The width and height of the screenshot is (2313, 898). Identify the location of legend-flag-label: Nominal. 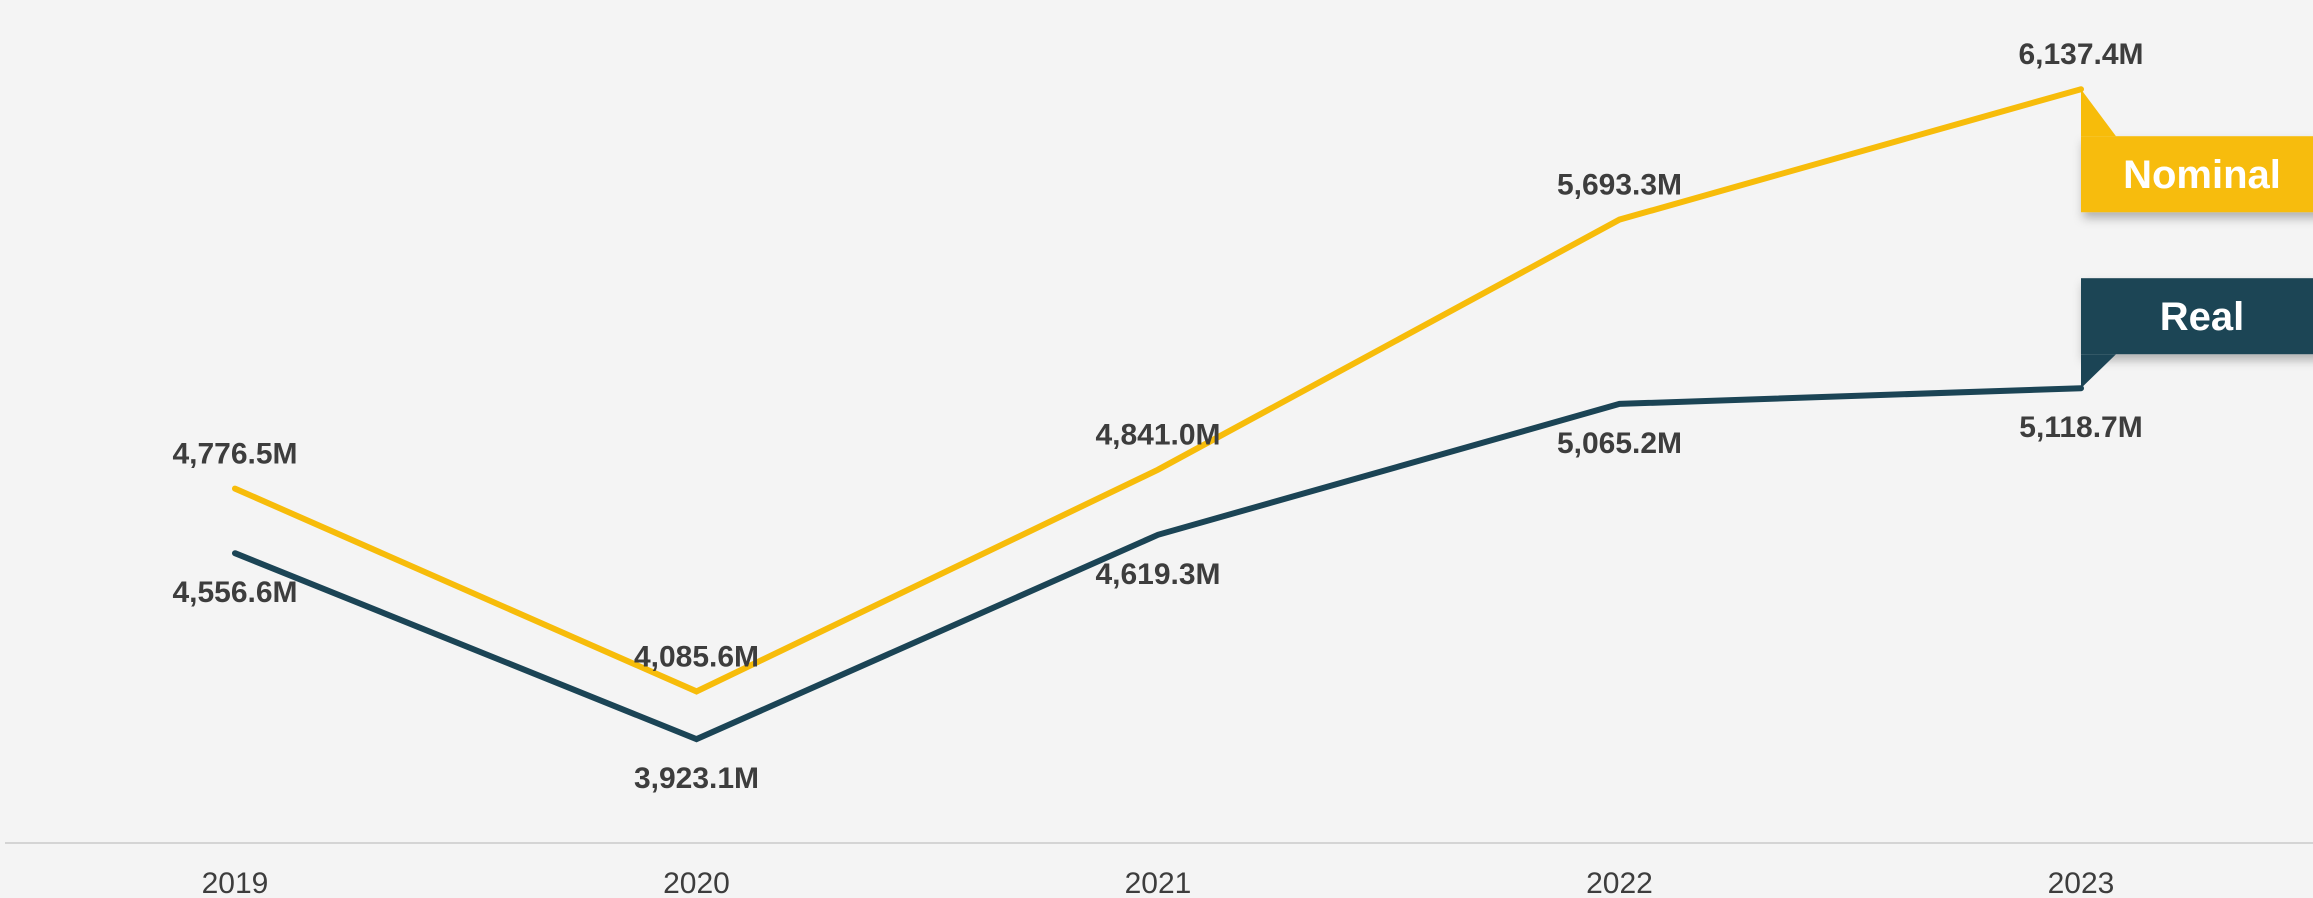
(2202, 175).